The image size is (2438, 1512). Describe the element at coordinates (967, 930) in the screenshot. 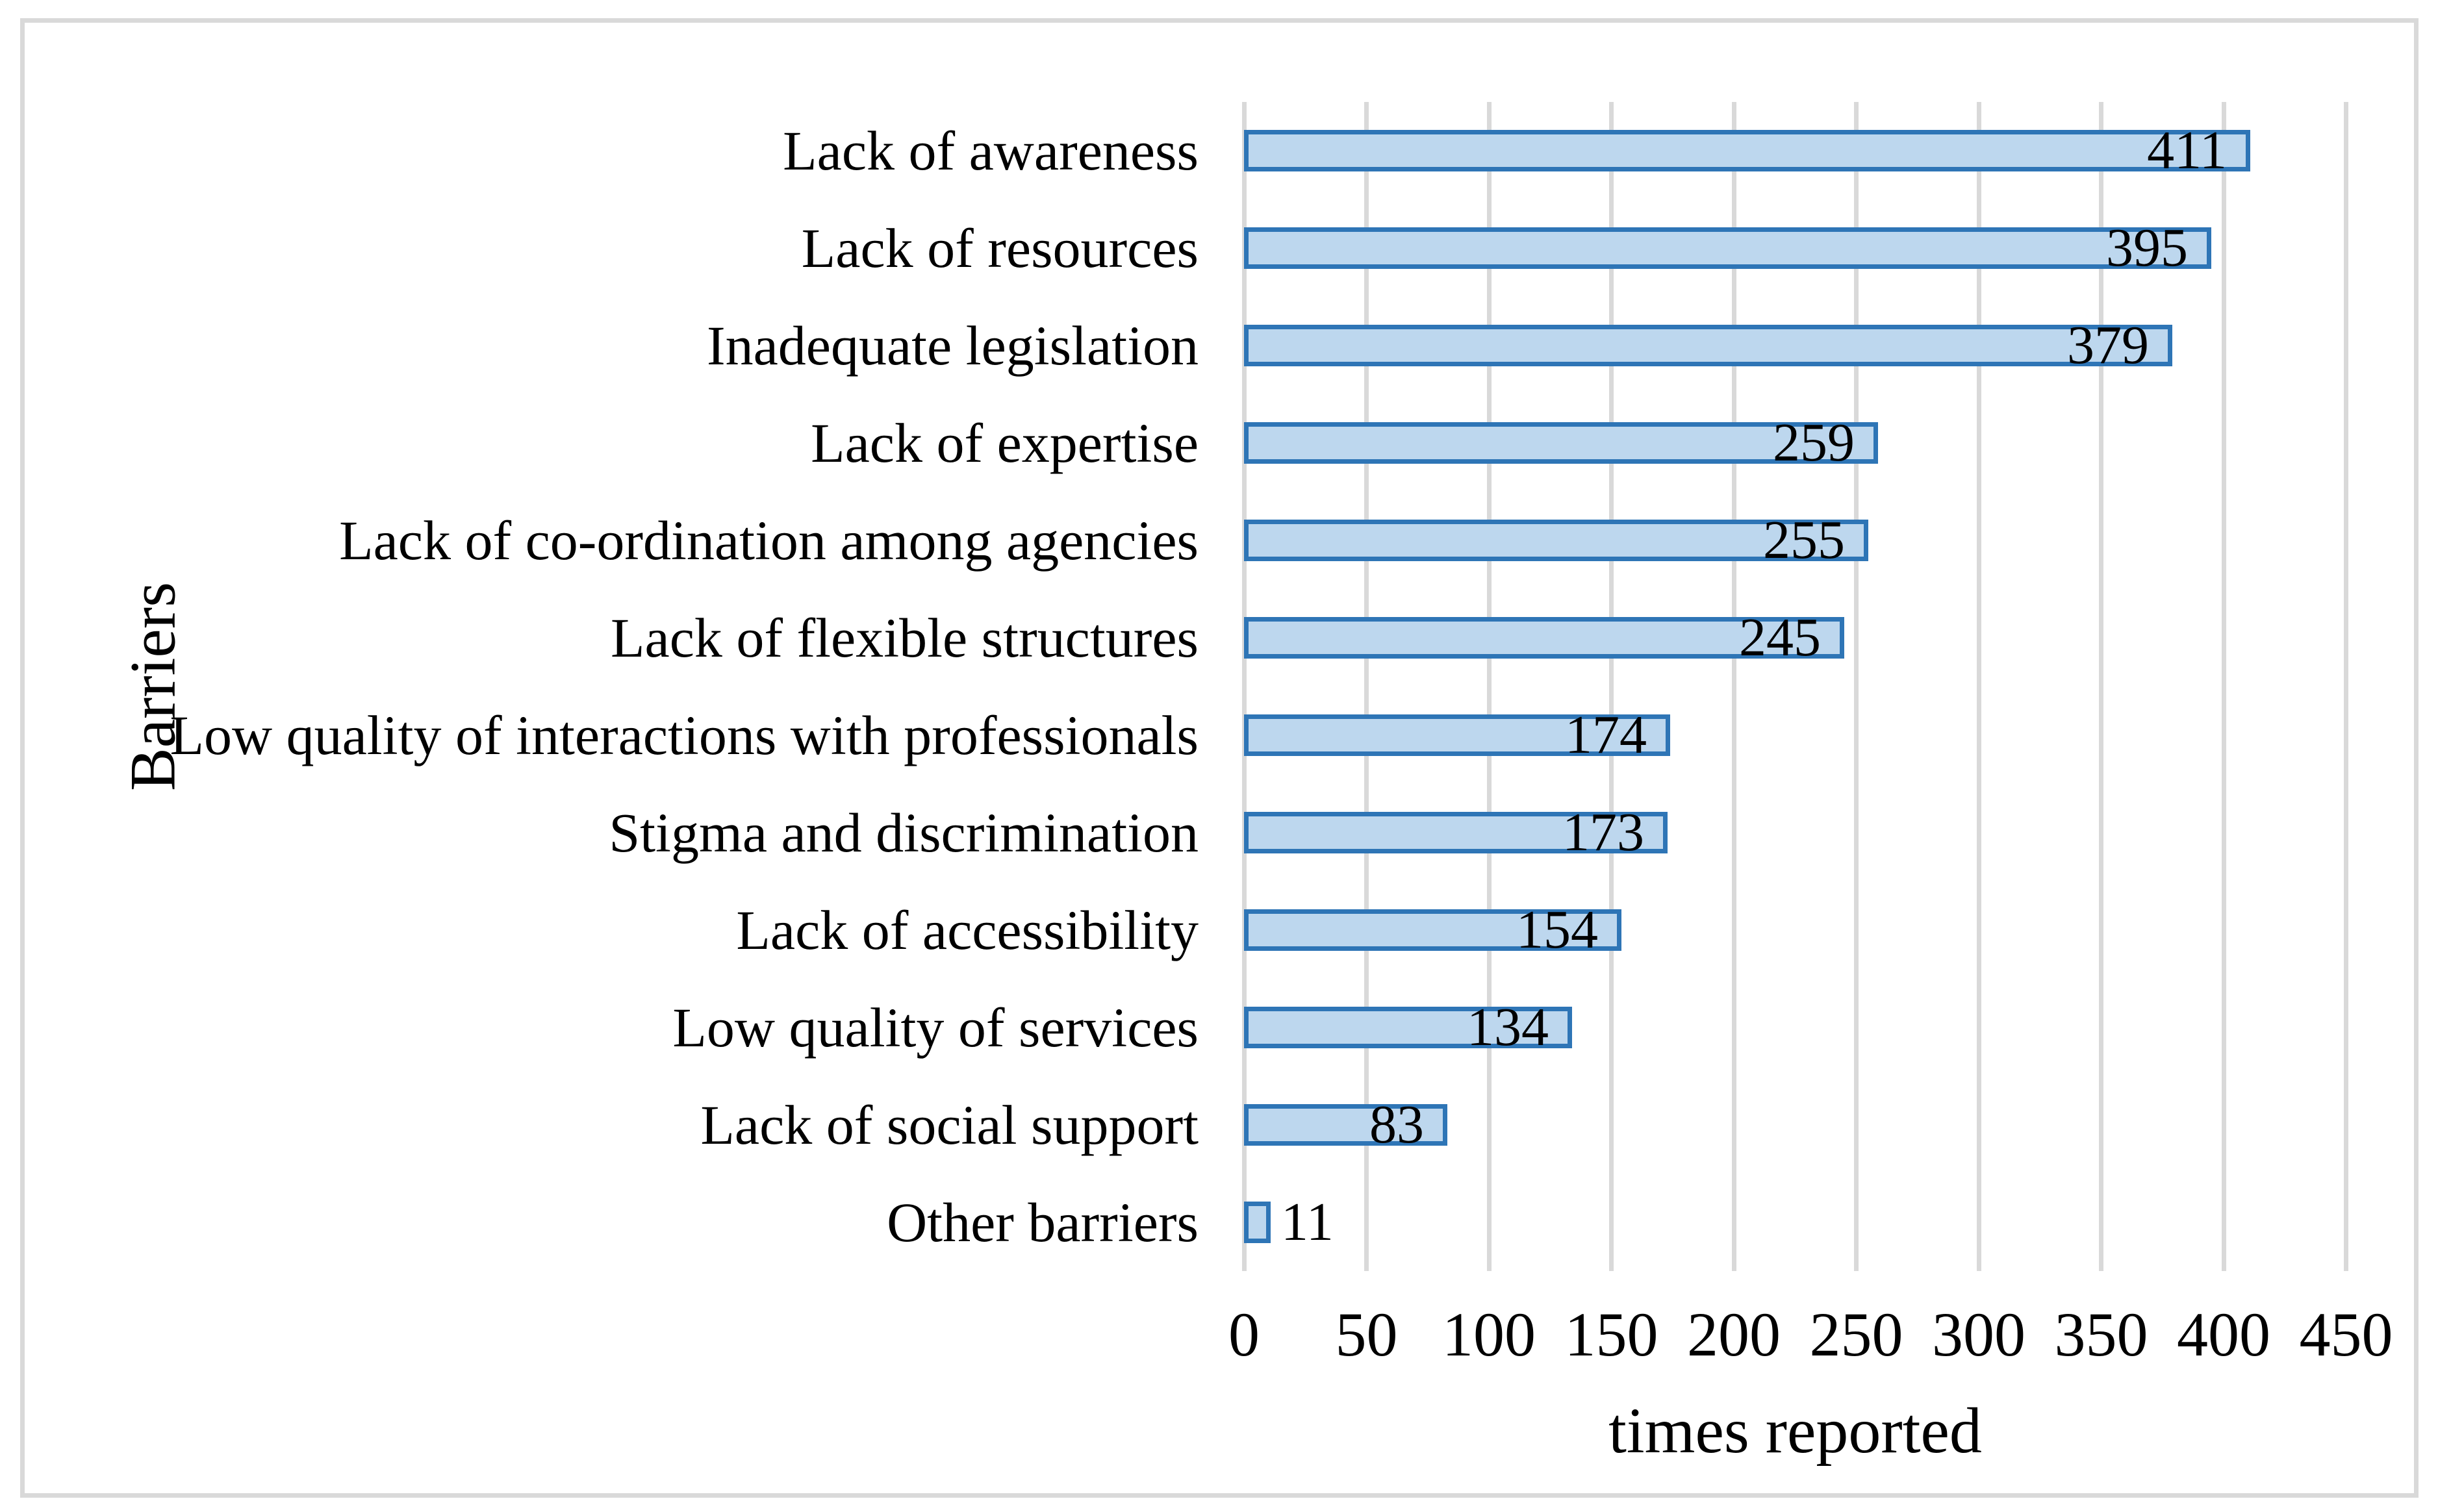

I see `category-label: Lack of accessibility` at that location.